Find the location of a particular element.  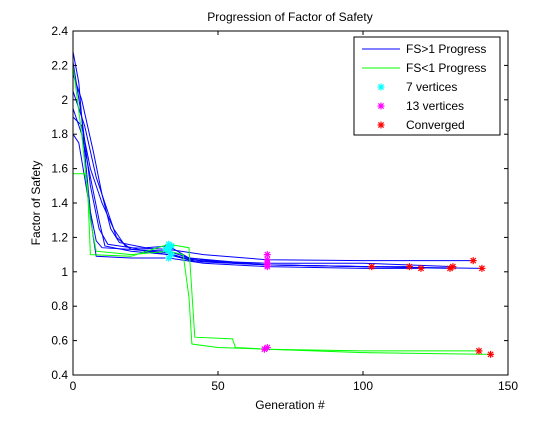

legend-label-fs-above-1: FS>1 Progress is located at coordinates (446, 49).